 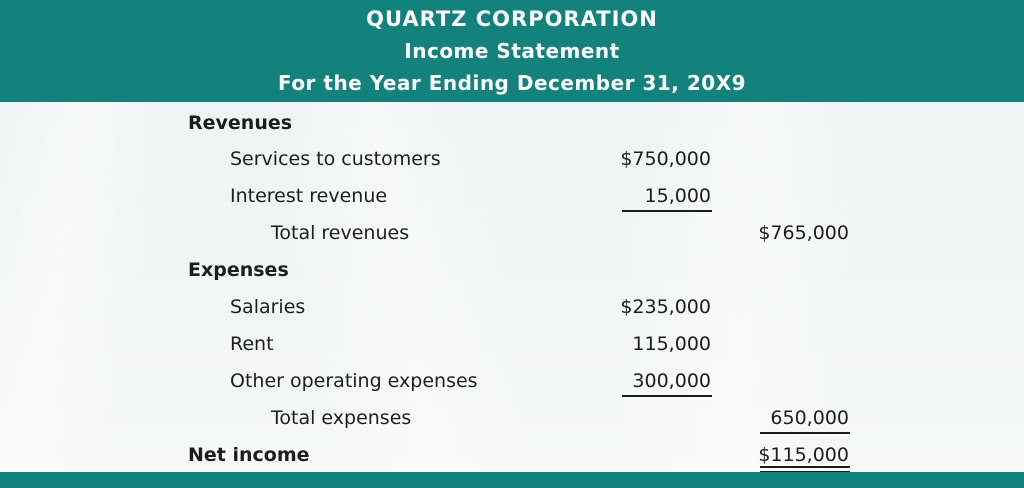 What do you see at coordinates (249, 455) in the screenshot?
I see `net-income-label: Net income` at bounding box center [249, 455].